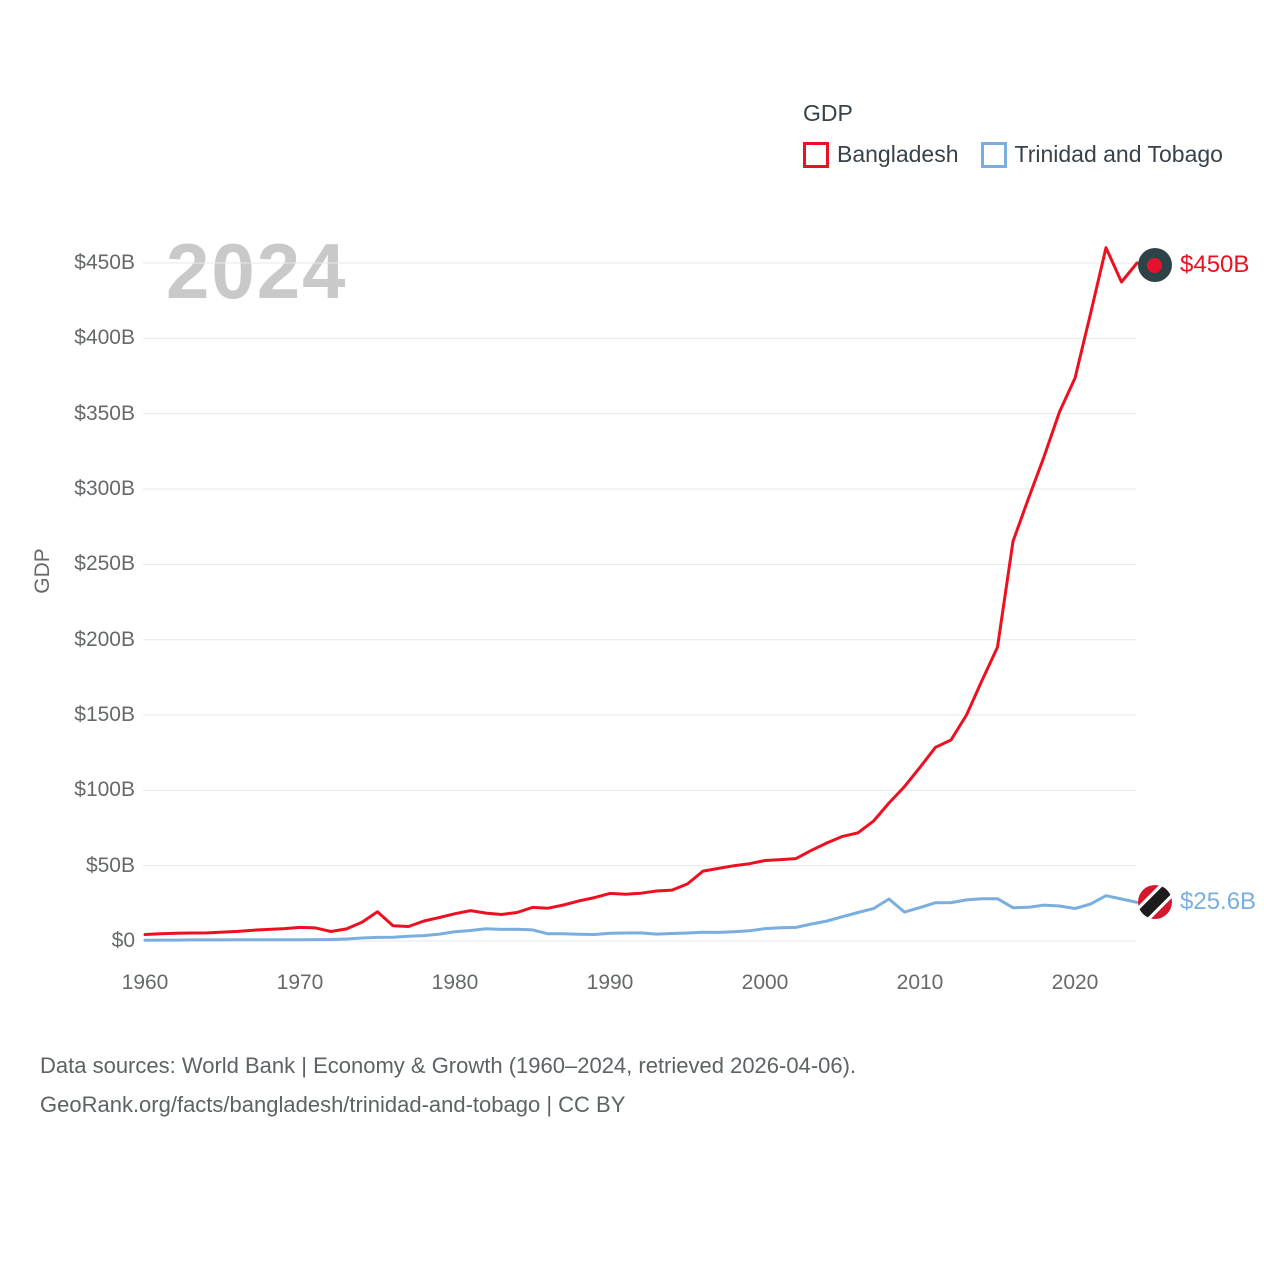  What do you see at coordinates (898, 154) in the screenshot?
I see `legend-label-bangladesh: Bangladesh` at bounding box center [898, 154].